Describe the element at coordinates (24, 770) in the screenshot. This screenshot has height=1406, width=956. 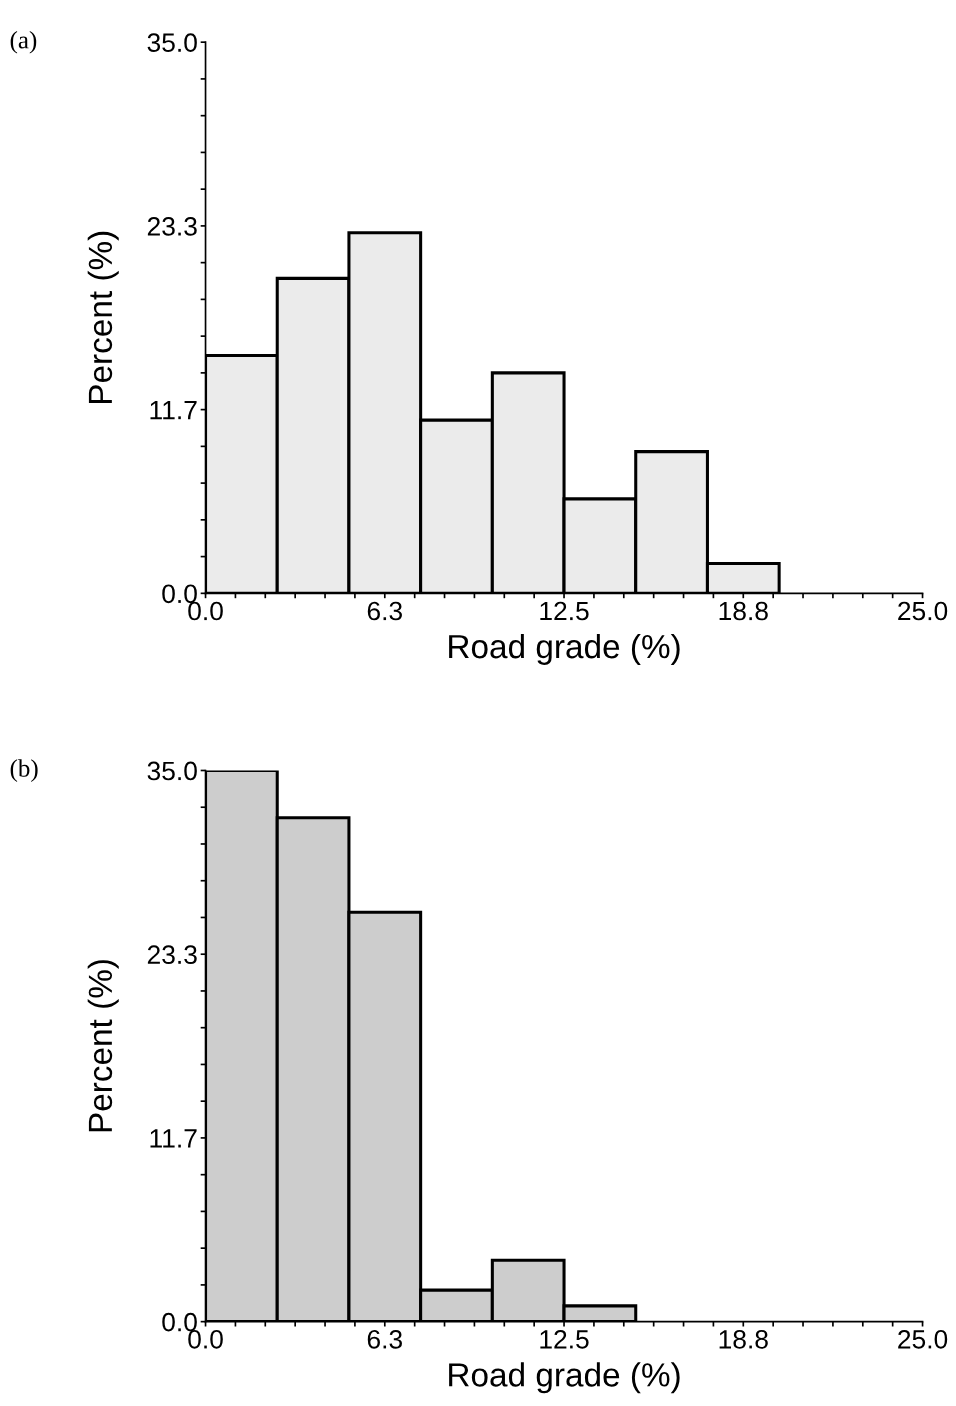
I see `chart-title: (b)` at that location.